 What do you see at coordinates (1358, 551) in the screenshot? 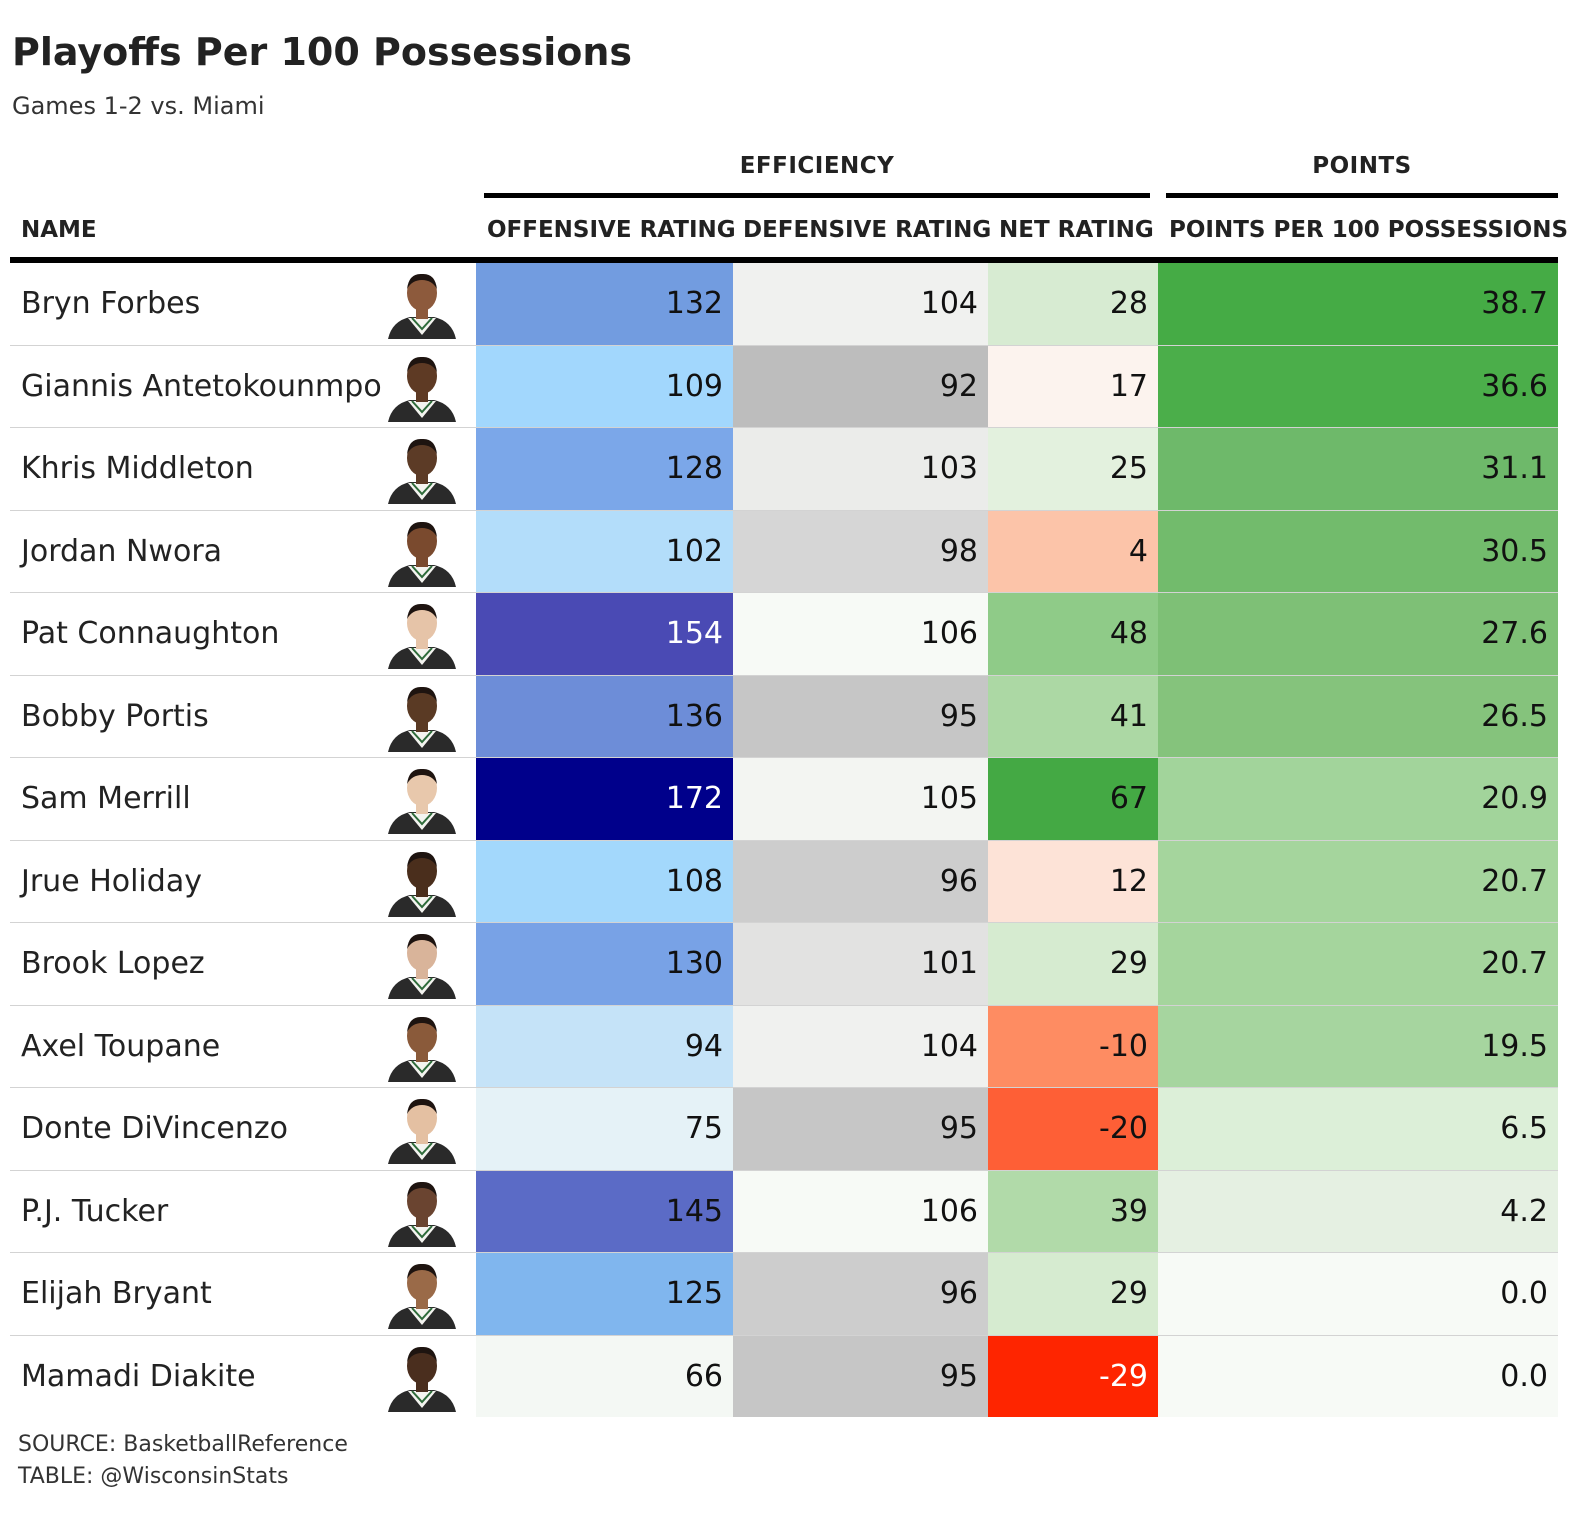
I see `points-per-100-cell: 30.5` at bounding box center [1358, 551].